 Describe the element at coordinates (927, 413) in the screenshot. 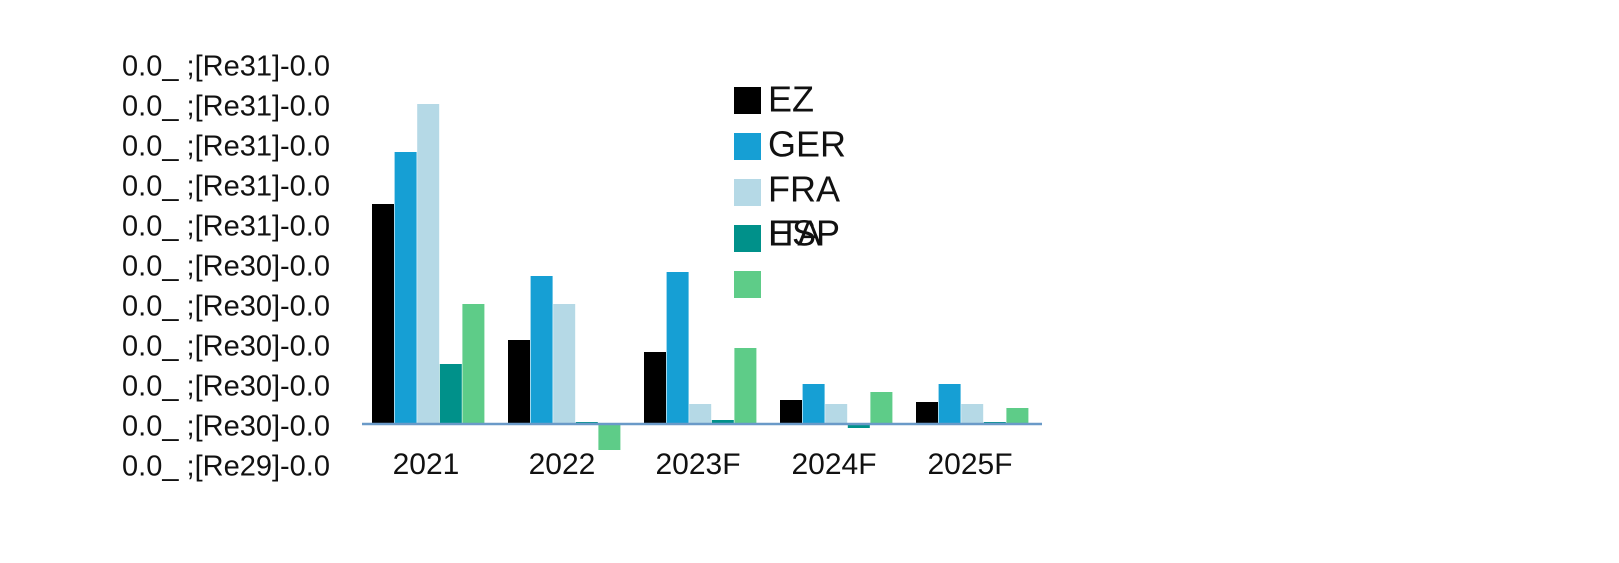

I see `bar-ez-2025f` at that location.